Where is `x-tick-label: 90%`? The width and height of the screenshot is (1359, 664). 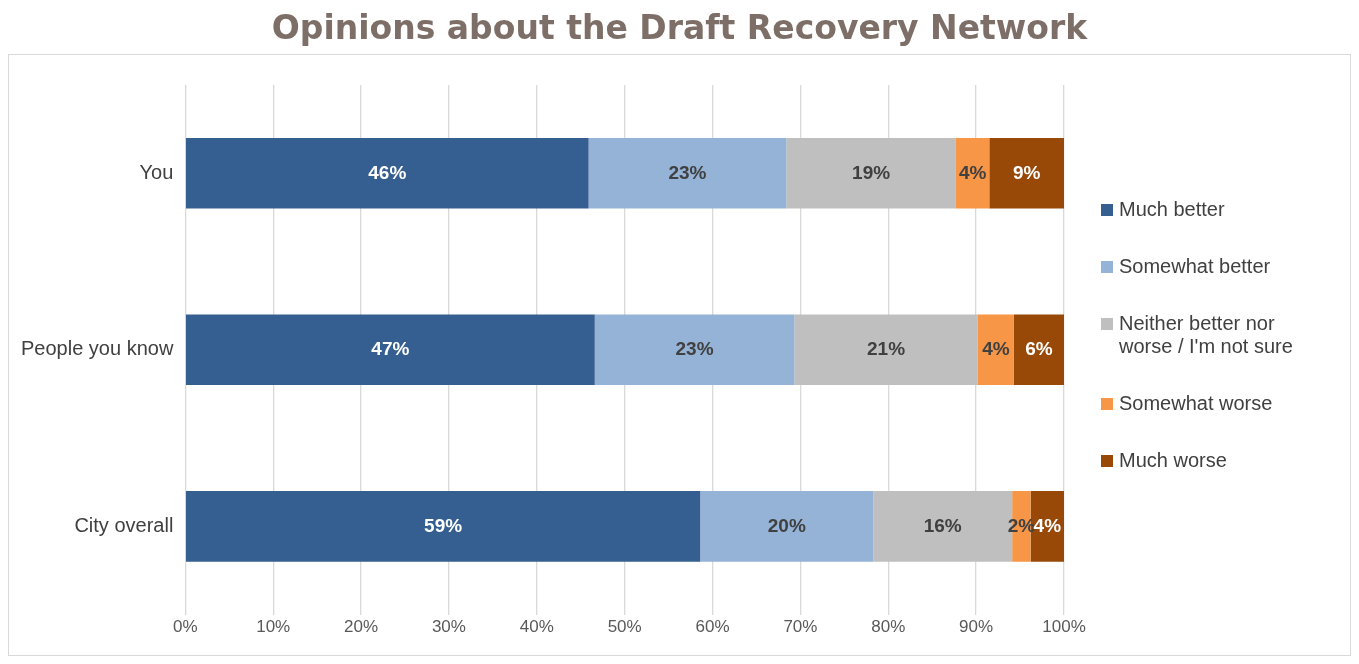 x-tick-label: 90% is located at coordinates (976, 627).